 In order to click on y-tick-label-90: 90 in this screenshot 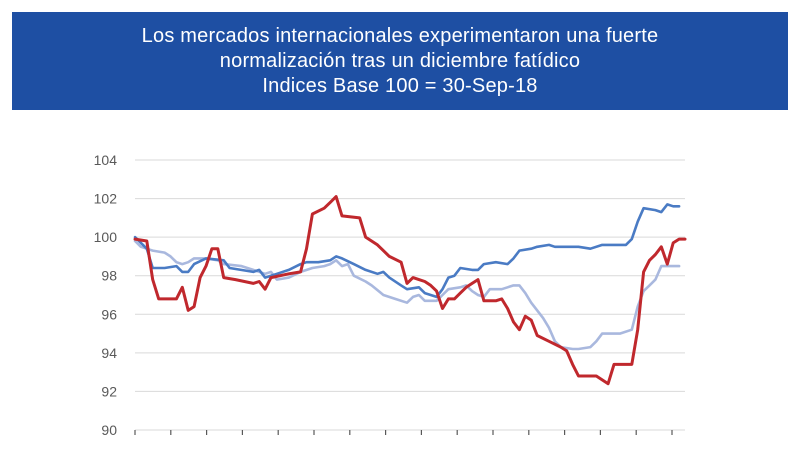, I will do `click(109, 430)`.